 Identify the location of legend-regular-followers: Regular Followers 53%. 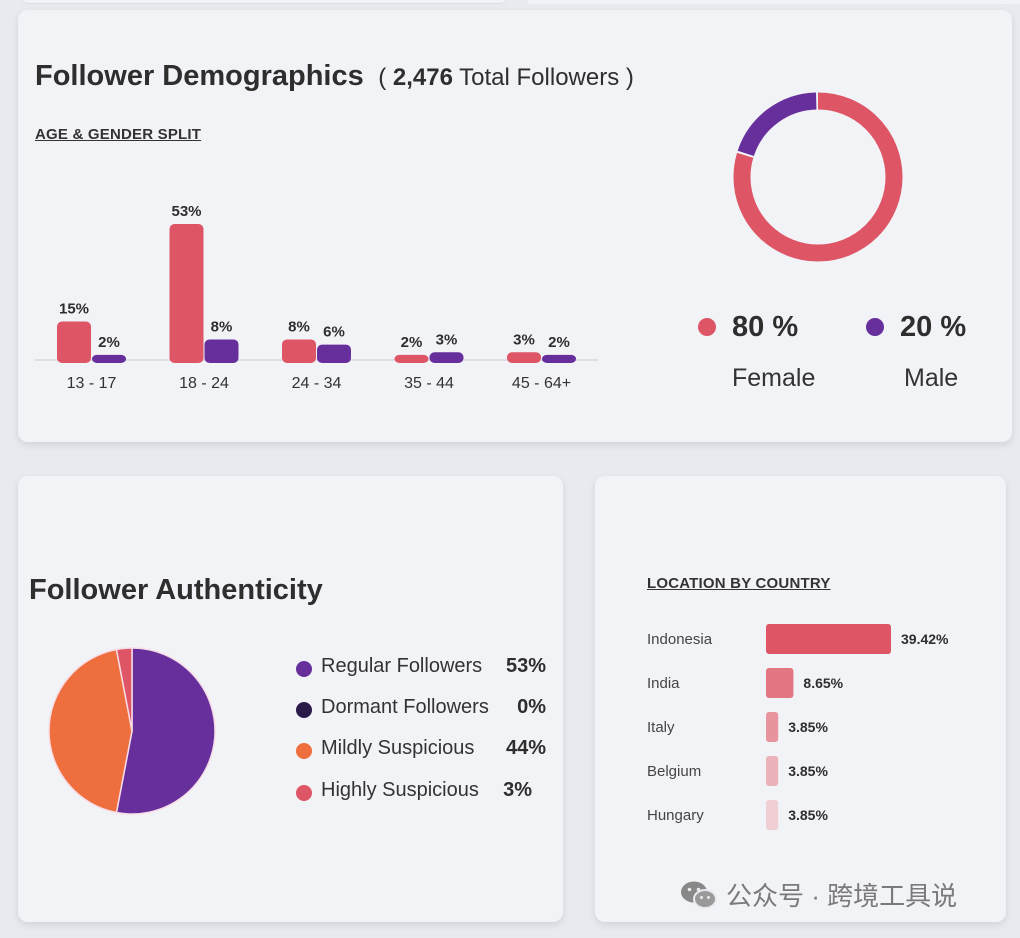
(421, 669).